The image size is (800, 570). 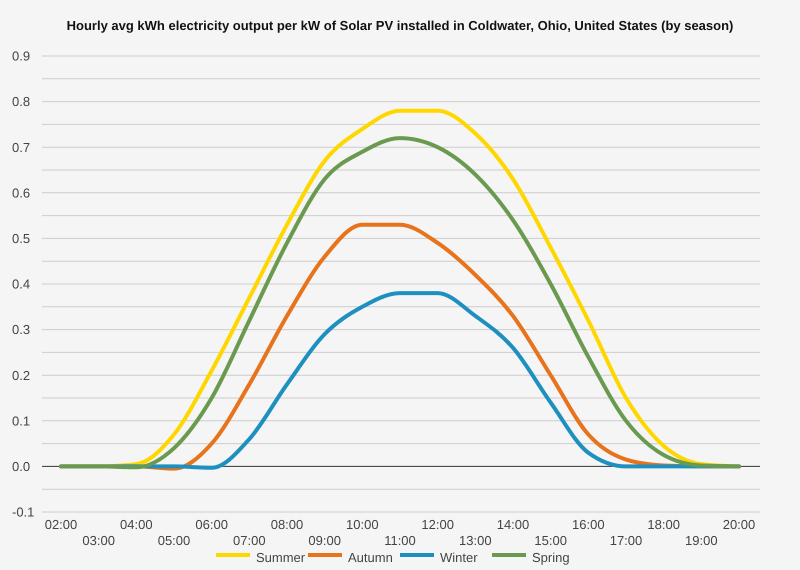 What do you see at coordinates (21, 102) in the screenshot?
I see `y-tick-label: 0.8` at bounding box center [21, 102].